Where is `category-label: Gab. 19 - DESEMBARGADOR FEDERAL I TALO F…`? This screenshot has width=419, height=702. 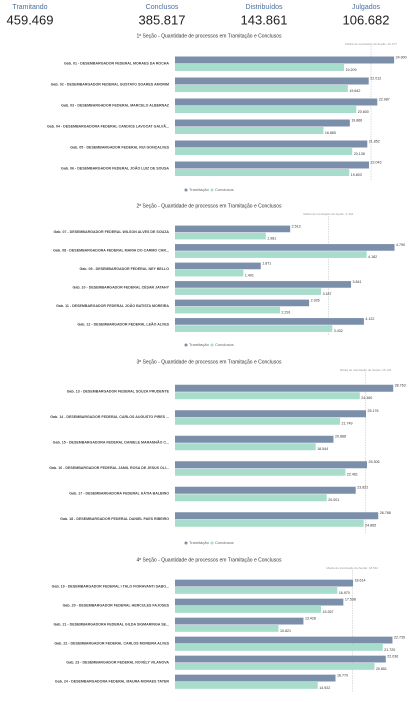
category-label: Gab. 19 - DESEMBARGADOR FEDERAL I TALO F… is located at coordinates (110, 586).